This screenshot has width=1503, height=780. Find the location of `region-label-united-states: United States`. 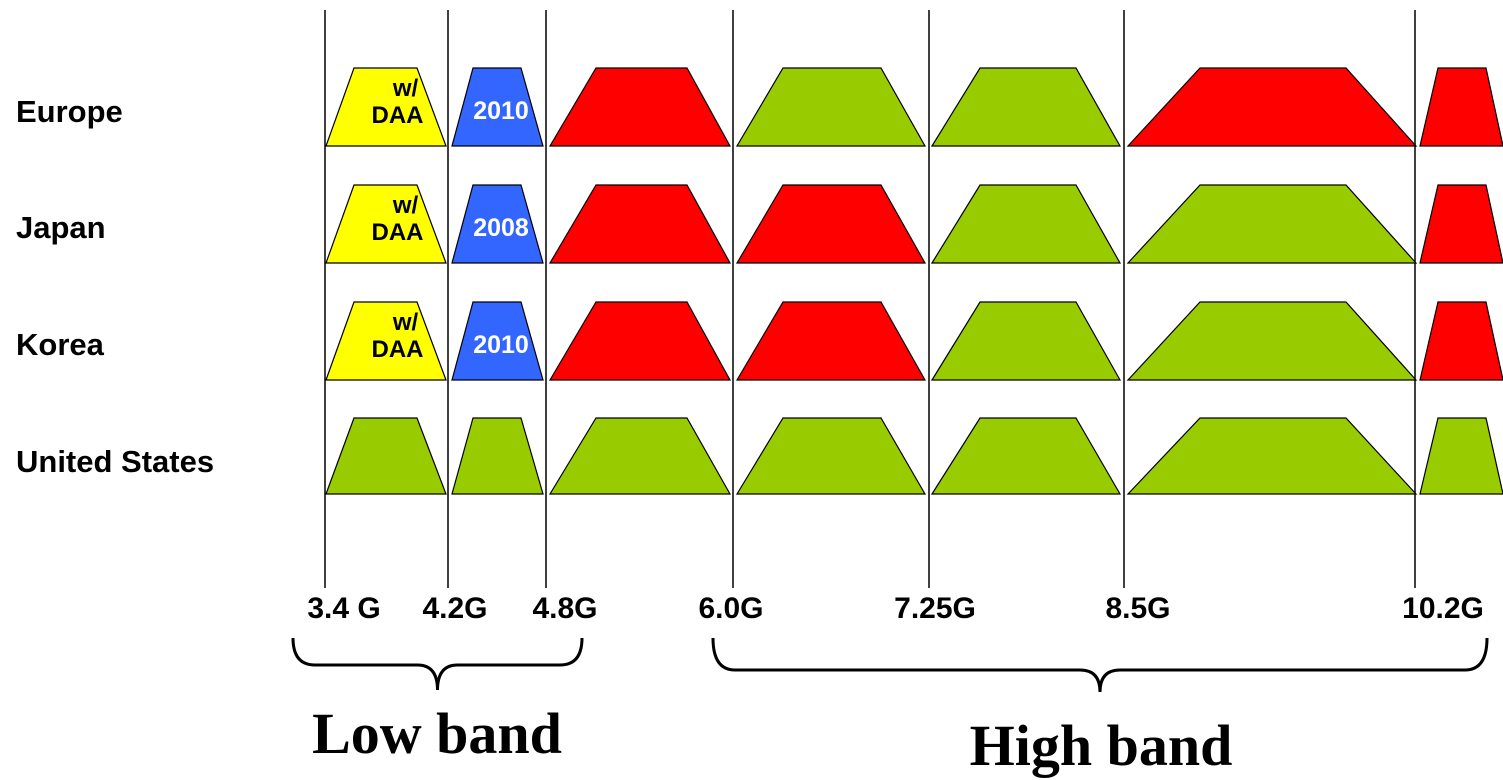

region-label-united-states: United States is located at coordinates (115, 461).